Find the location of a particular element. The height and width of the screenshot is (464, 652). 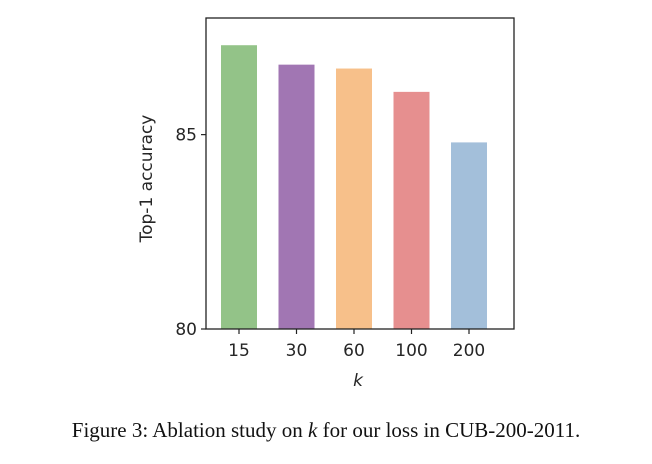

x-tick-label-200: 200 is located at coordinates (469, 351).